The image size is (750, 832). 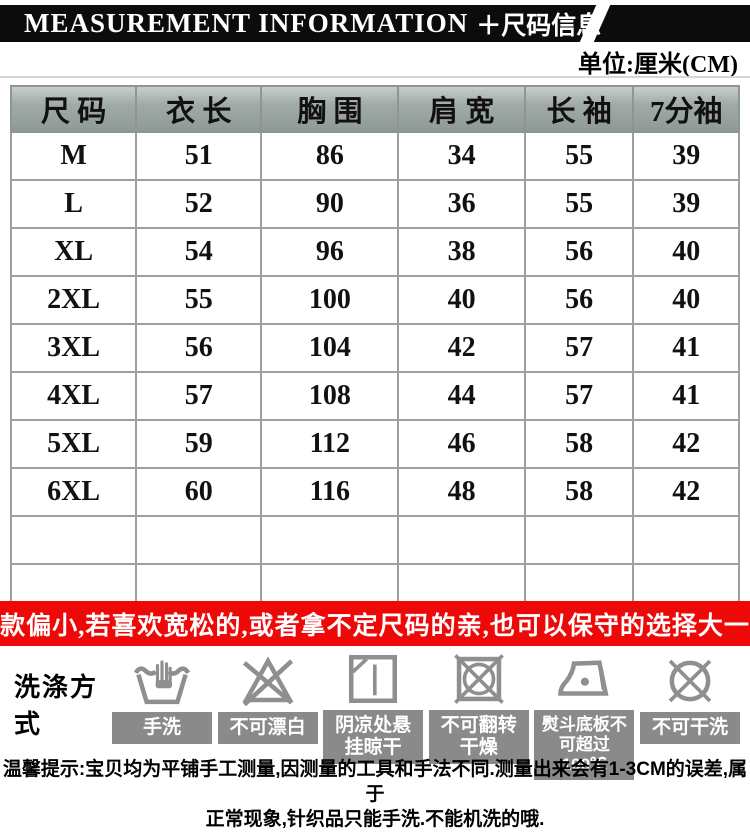 What do you see at coordinates (478, 708) in the screenshot?
I see `care-item-no-tumble-dry: 不可翻转 干燥` at bounding box center [478, 708].